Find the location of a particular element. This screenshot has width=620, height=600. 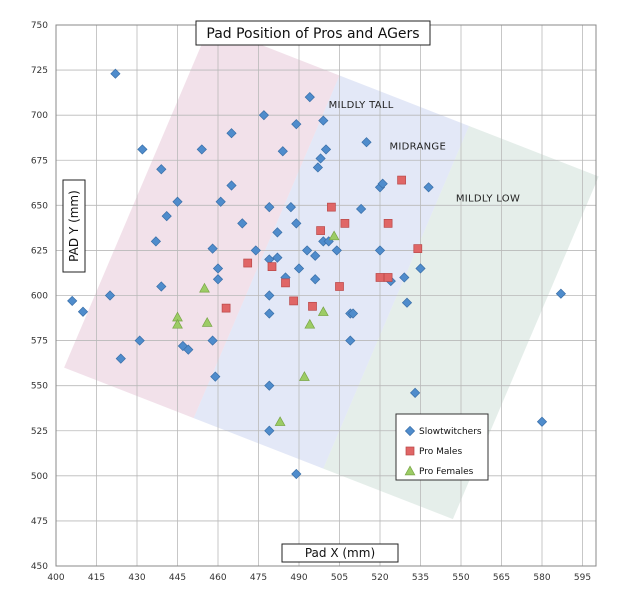

x-tick-label: 415 is located at coordinates (96, 578).